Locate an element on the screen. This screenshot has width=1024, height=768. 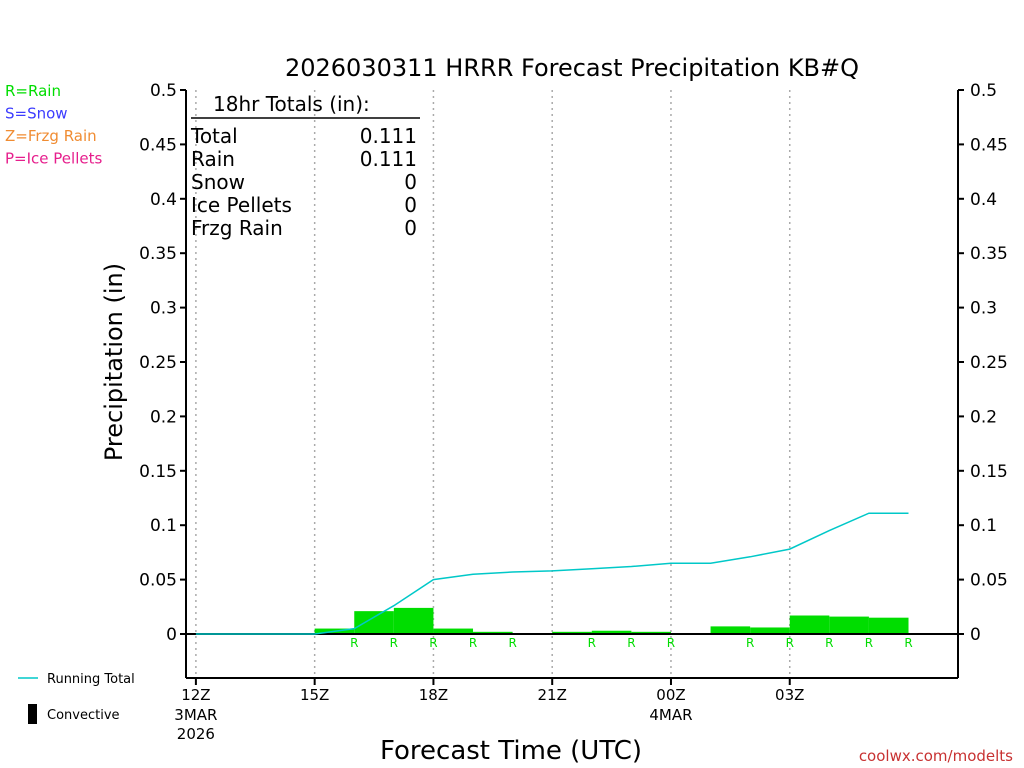
legend-type: S=Snow is located at coordinates (36, 114).